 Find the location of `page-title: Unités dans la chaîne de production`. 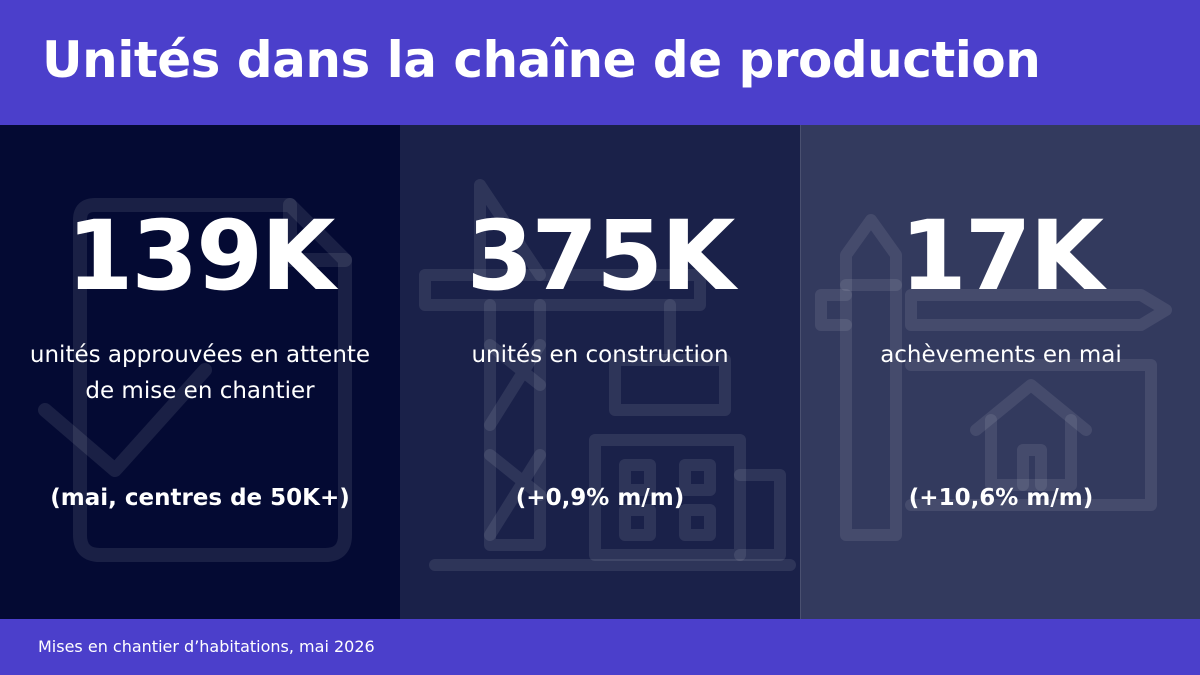

page-title: Unités dans la chaîne de production is located at coordinates (541, 60).